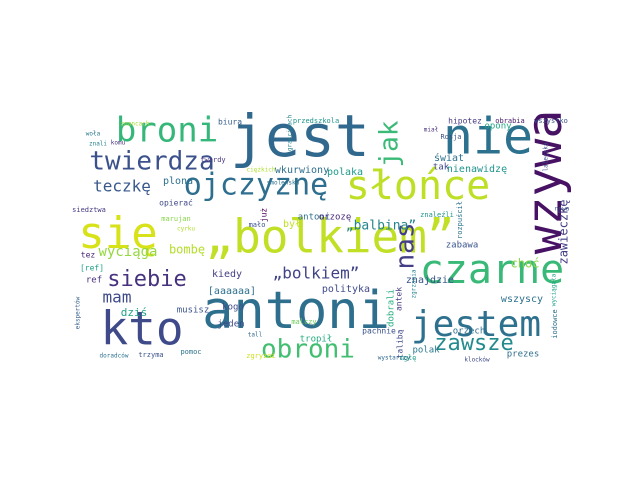 This screenshot has width=640, height=480. What do you see at coordinates (256, 185) in the screenshot?
I see `word-6: ojczyznę` at bounding box center [256, 185].